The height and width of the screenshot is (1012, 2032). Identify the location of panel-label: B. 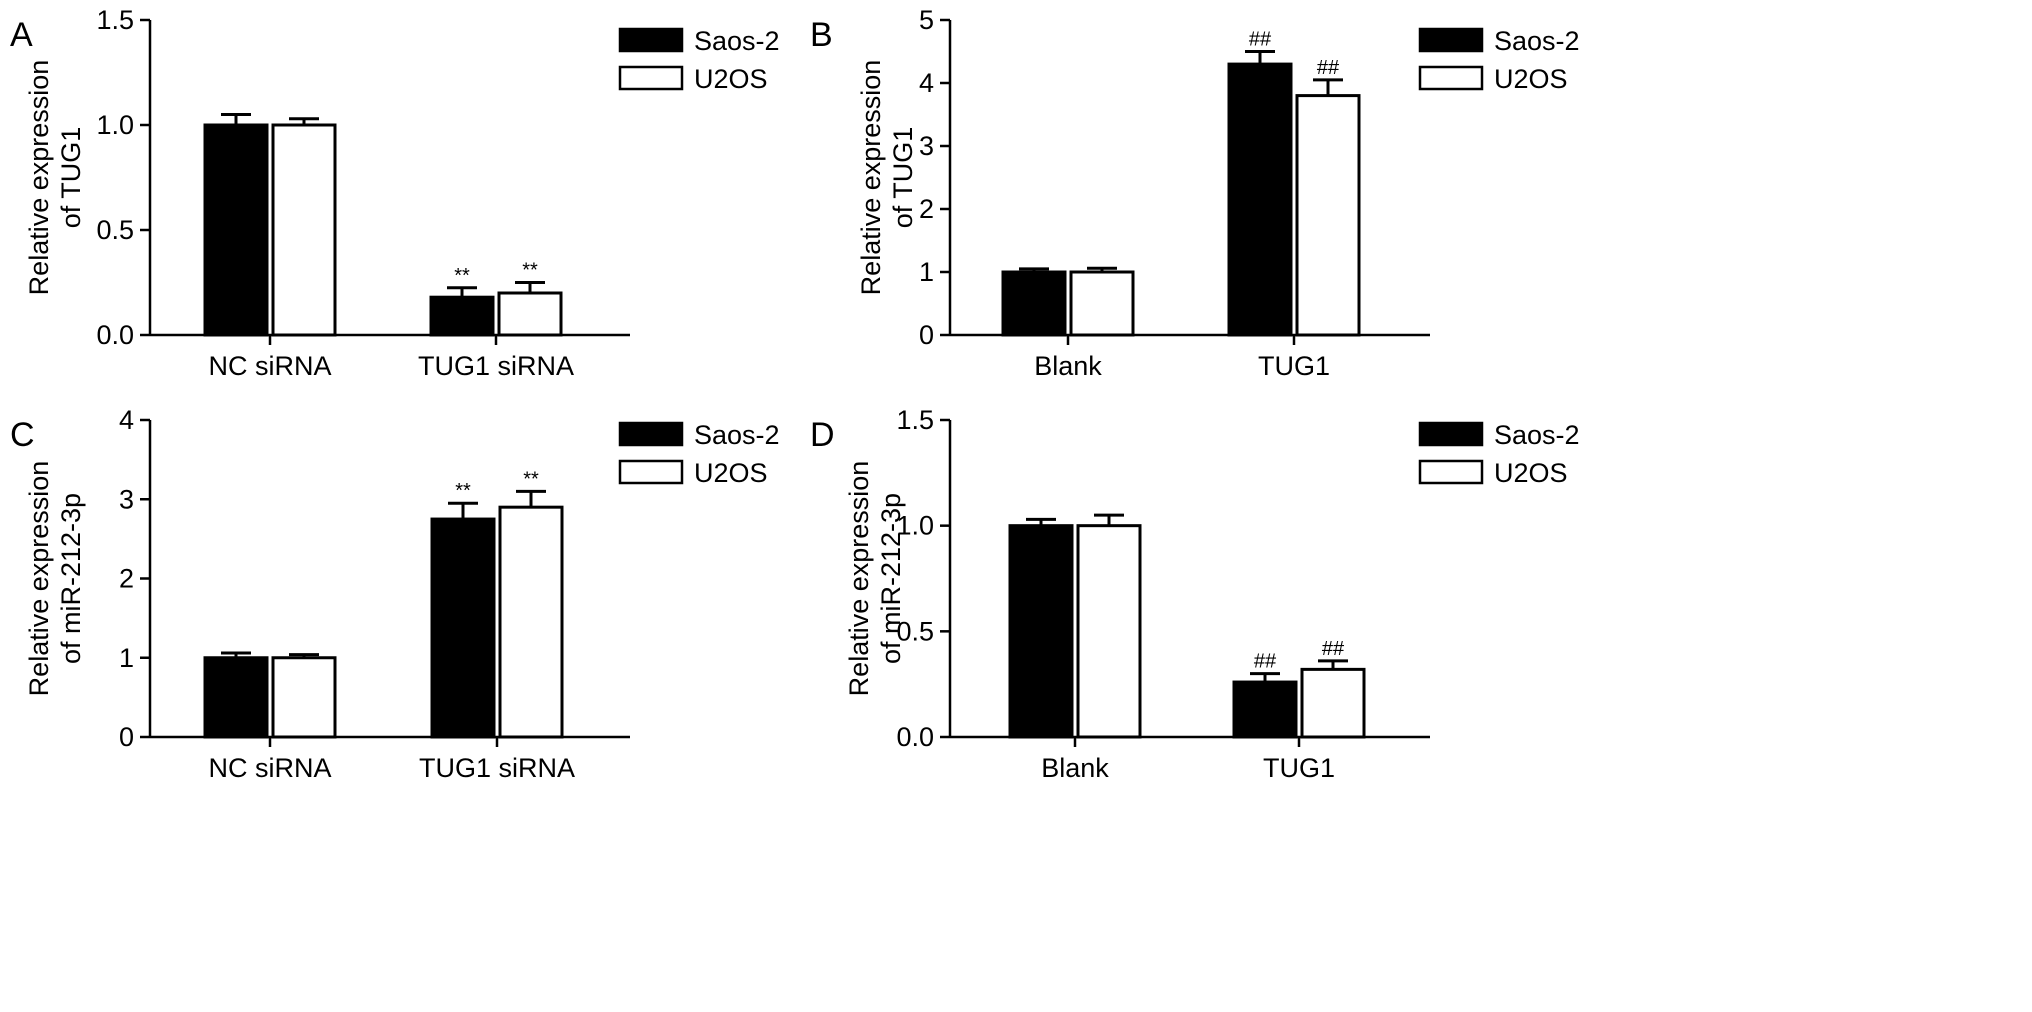
(821, 35).